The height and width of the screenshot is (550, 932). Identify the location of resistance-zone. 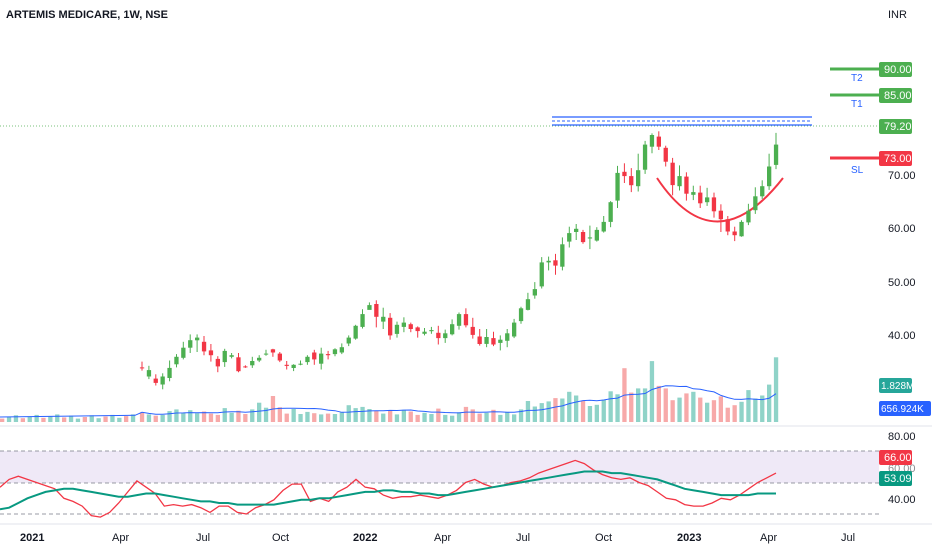
(682, 121).